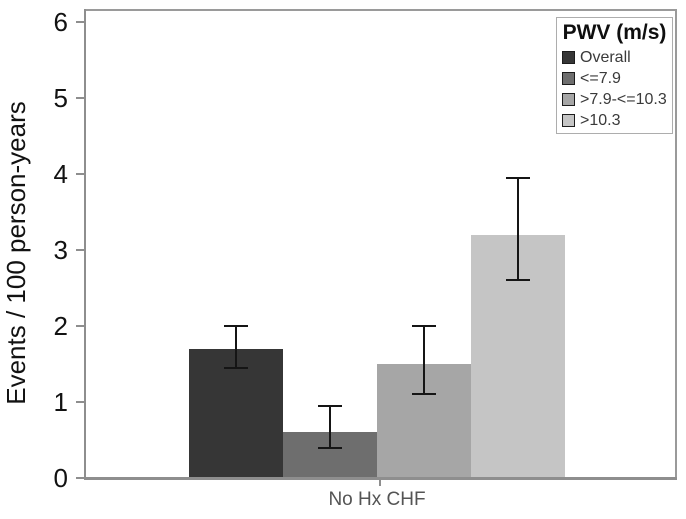  Describe the element at coordinates (614, 32) in the screenshot. I see `legend-title: PWV (m/s)` at that location.